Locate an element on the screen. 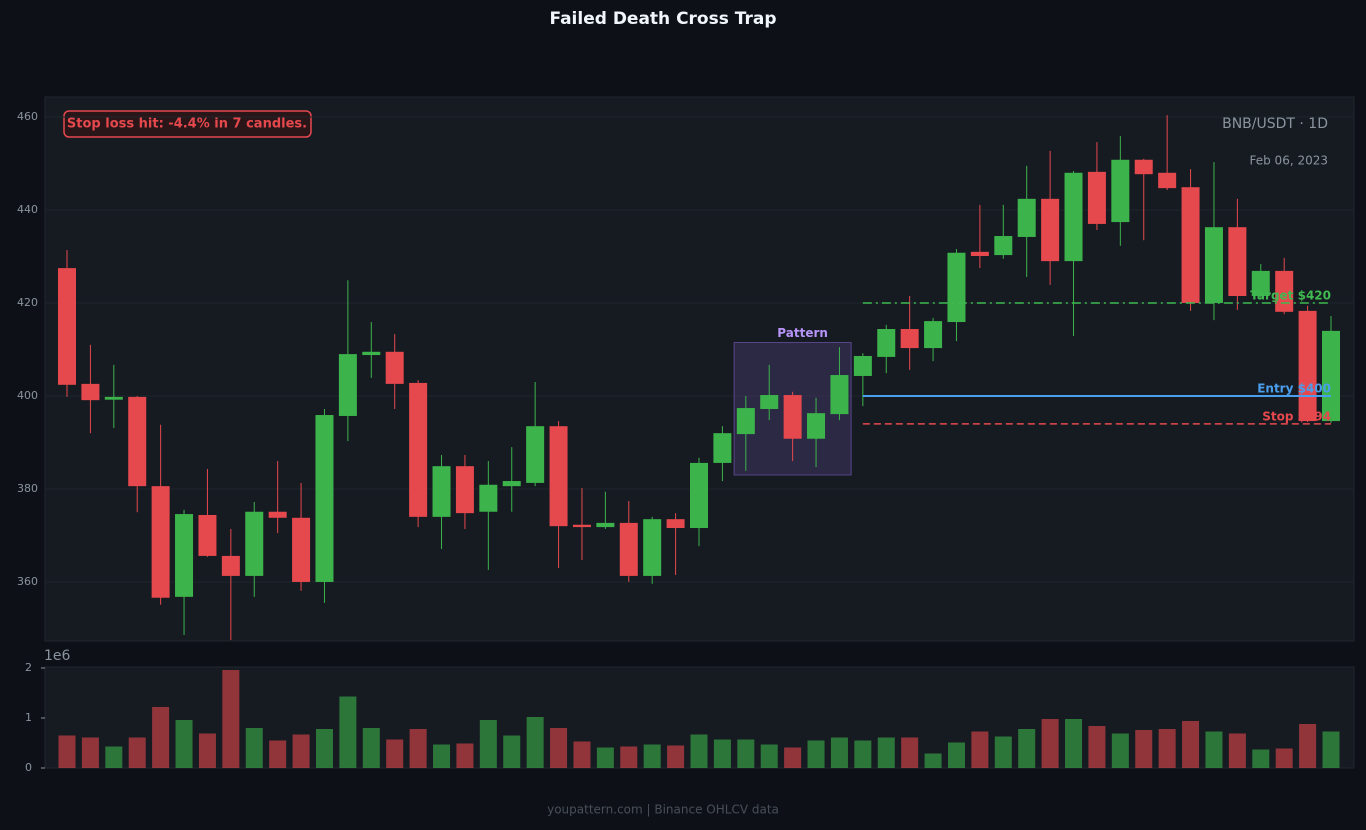 The image size is (1366, 830). y-tick-label: 360 is located at coordinates (27, 581).